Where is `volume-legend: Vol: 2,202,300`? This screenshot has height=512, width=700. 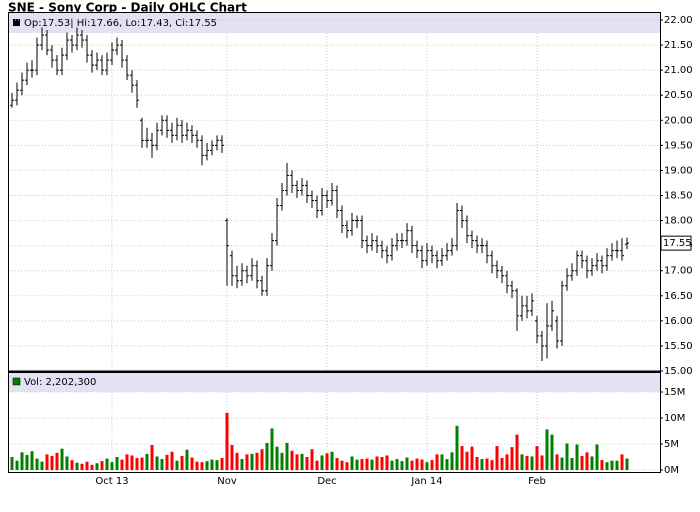 volume-legend: Vol: 2,202,300 is located at coordinates (60, 382).